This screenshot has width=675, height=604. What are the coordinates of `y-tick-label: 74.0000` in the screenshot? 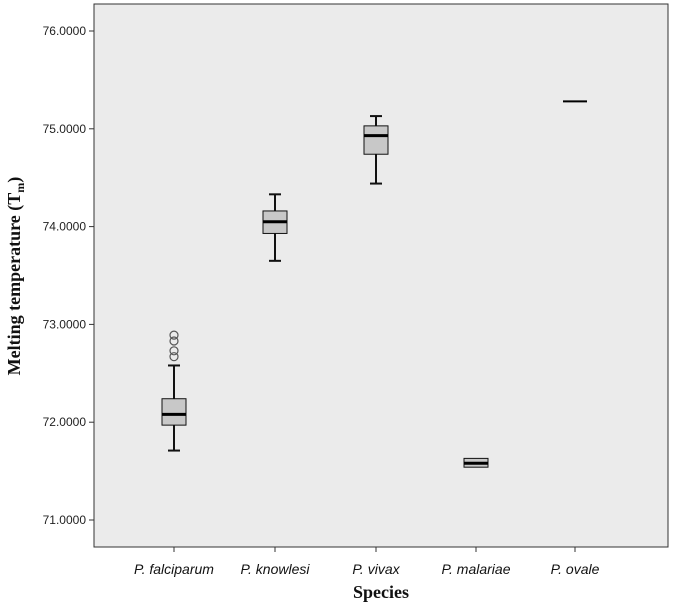 It's located at (65, 227).